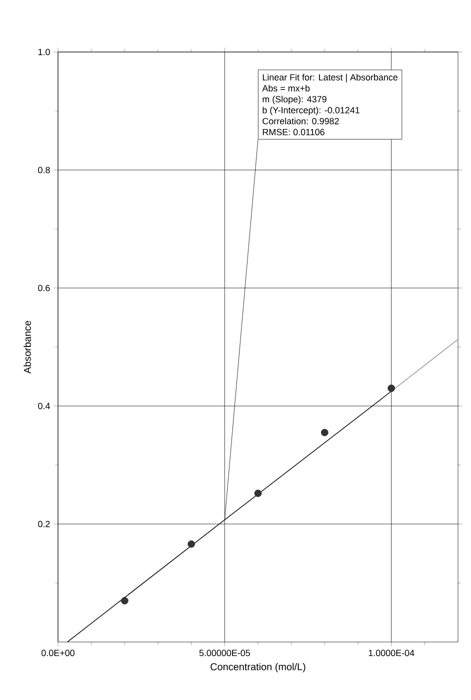  I want to click on y-tick-label: 0.2, so click(44, 524).